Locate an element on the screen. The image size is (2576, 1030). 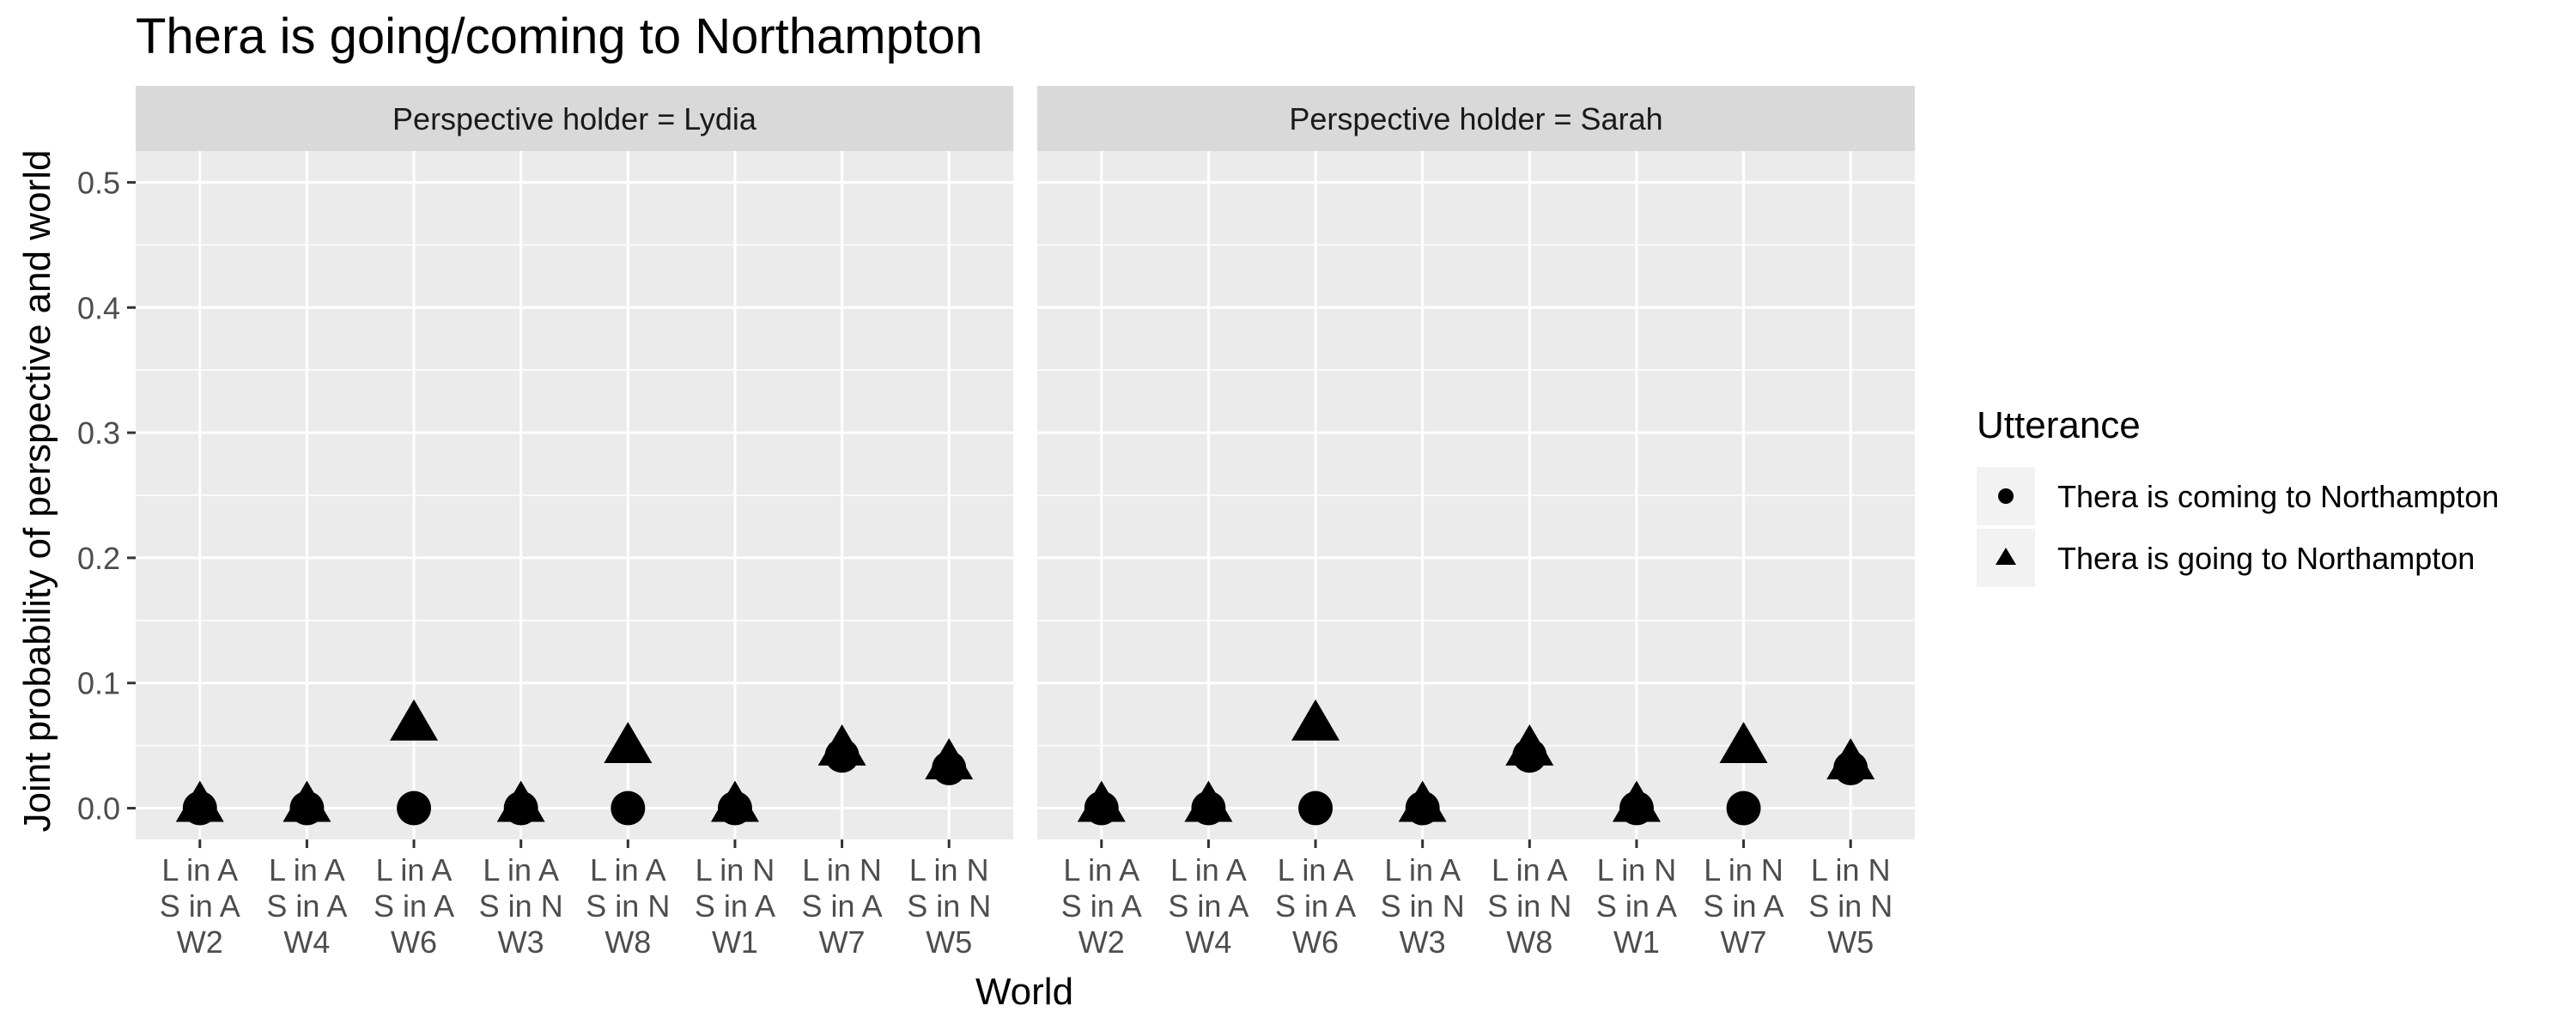
y-tick-label: 0.5 is located at coordinates (98, 182).